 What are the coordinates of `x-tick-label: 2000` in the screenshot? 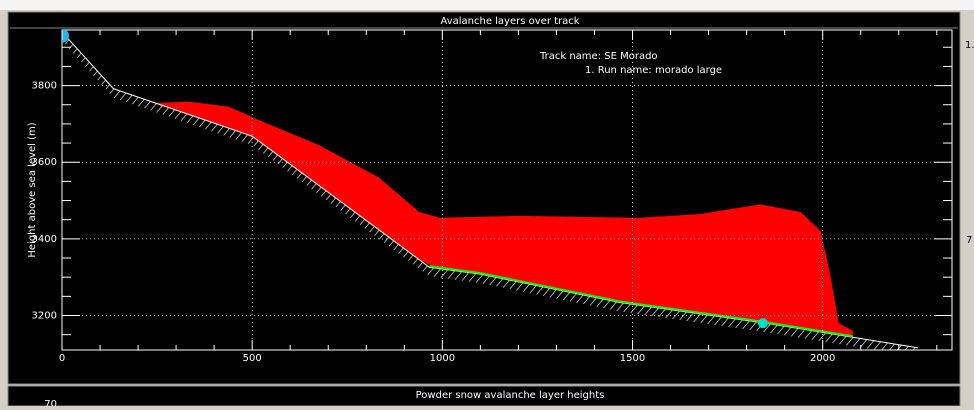 It's located at (822, 358).